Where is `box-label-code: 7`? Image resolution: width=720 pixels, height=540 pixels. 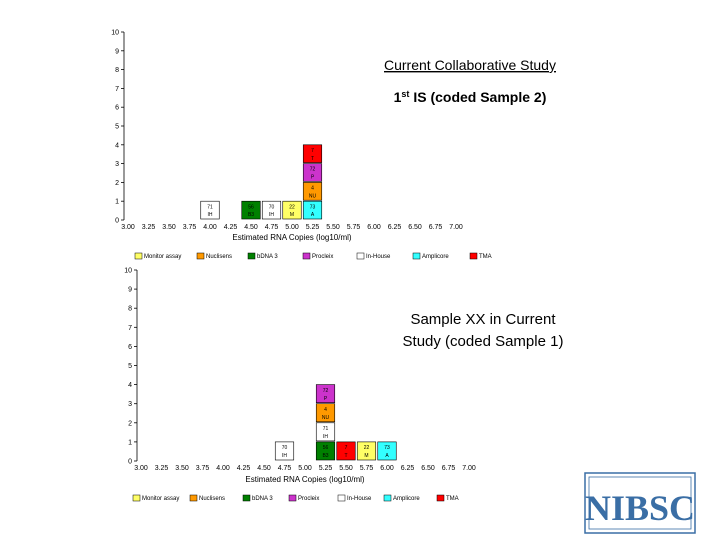
box-label-code: 7 is located at coordinates (346, 448).